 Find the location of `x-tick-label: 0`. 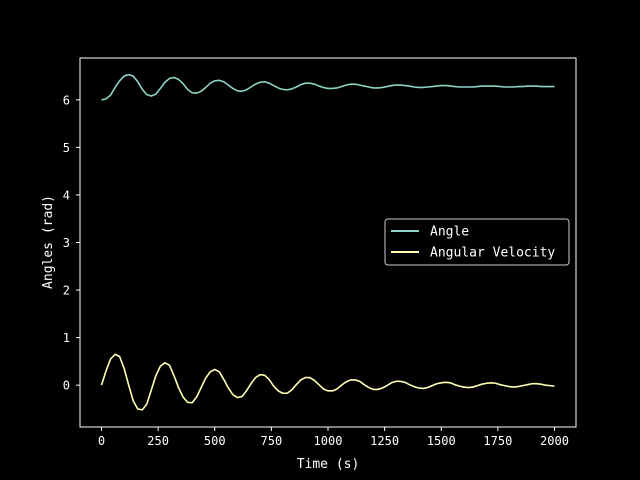

x-tick-label: 0 is located at coordinates (101, 441).